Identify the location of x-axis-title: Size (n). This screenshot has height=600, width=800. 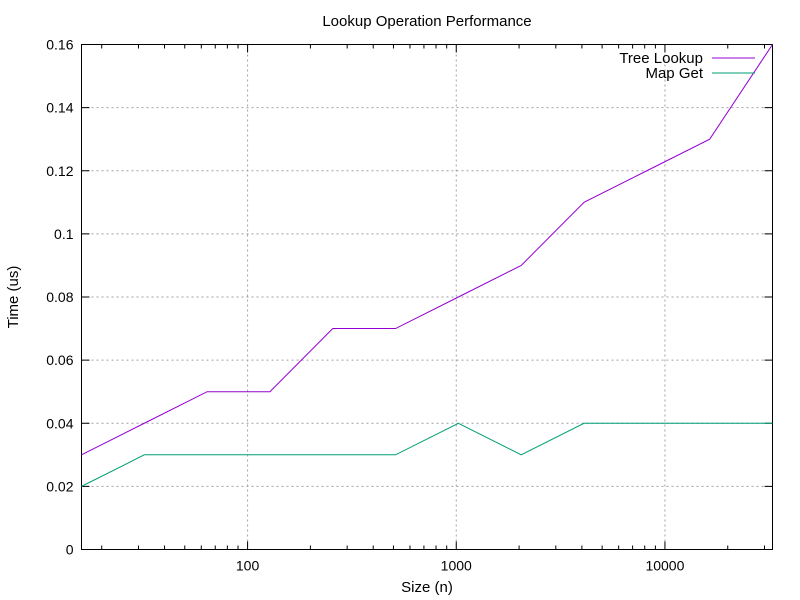
(427, 587).